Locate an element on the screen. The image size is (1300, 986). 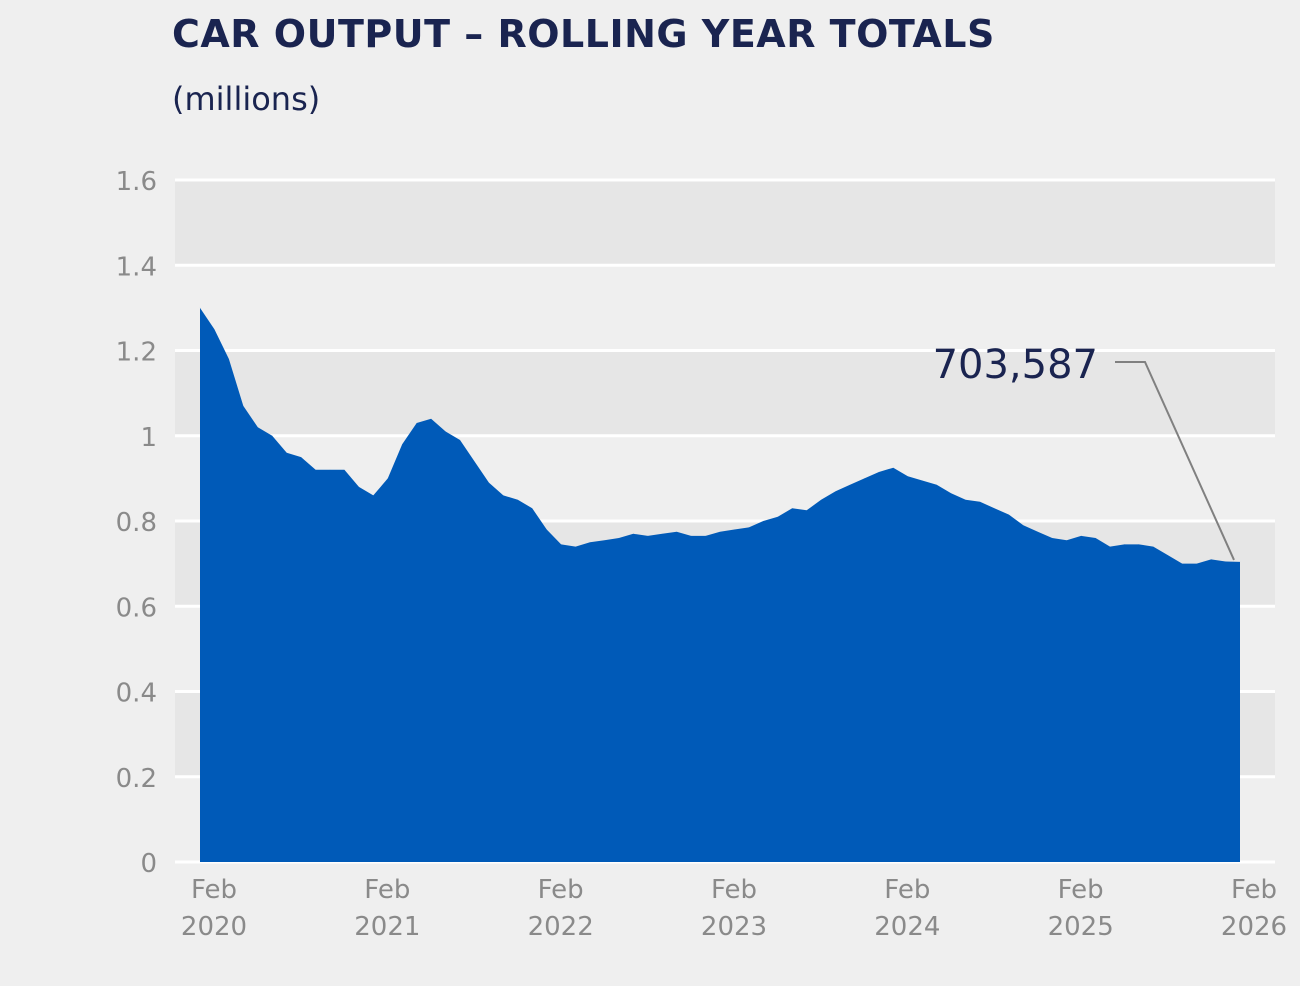
x-tick-year: 2023 is located at coordinates (734, 927).